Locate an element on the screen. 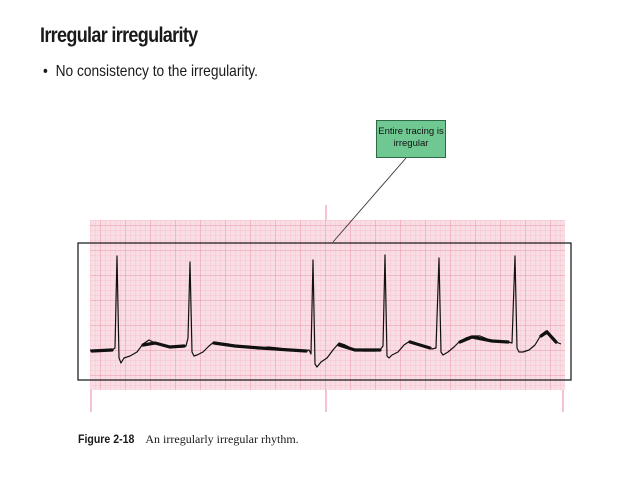 The image size is (638, 478). ecg-trace-baseline-thick is located at coordinates (324, 341).